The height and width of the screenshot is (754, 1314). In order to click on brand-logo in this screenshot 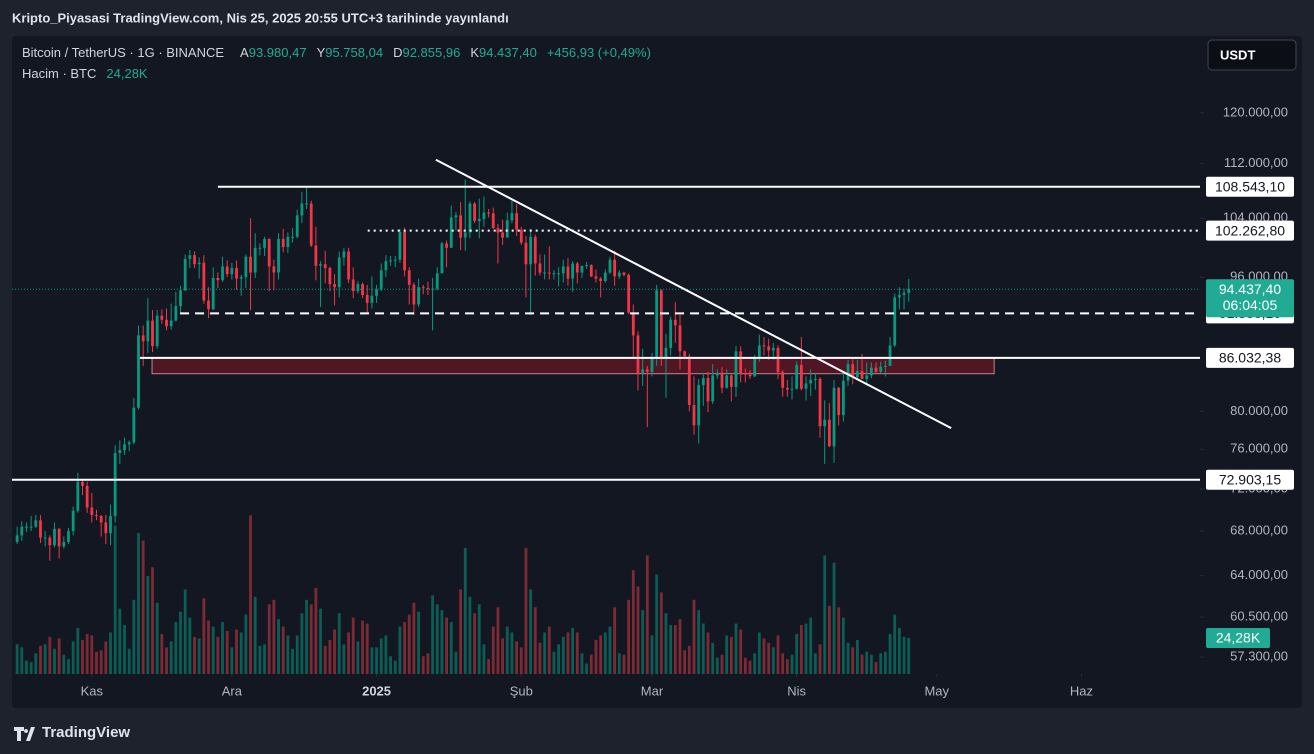, I will do `click(24, 734)`.